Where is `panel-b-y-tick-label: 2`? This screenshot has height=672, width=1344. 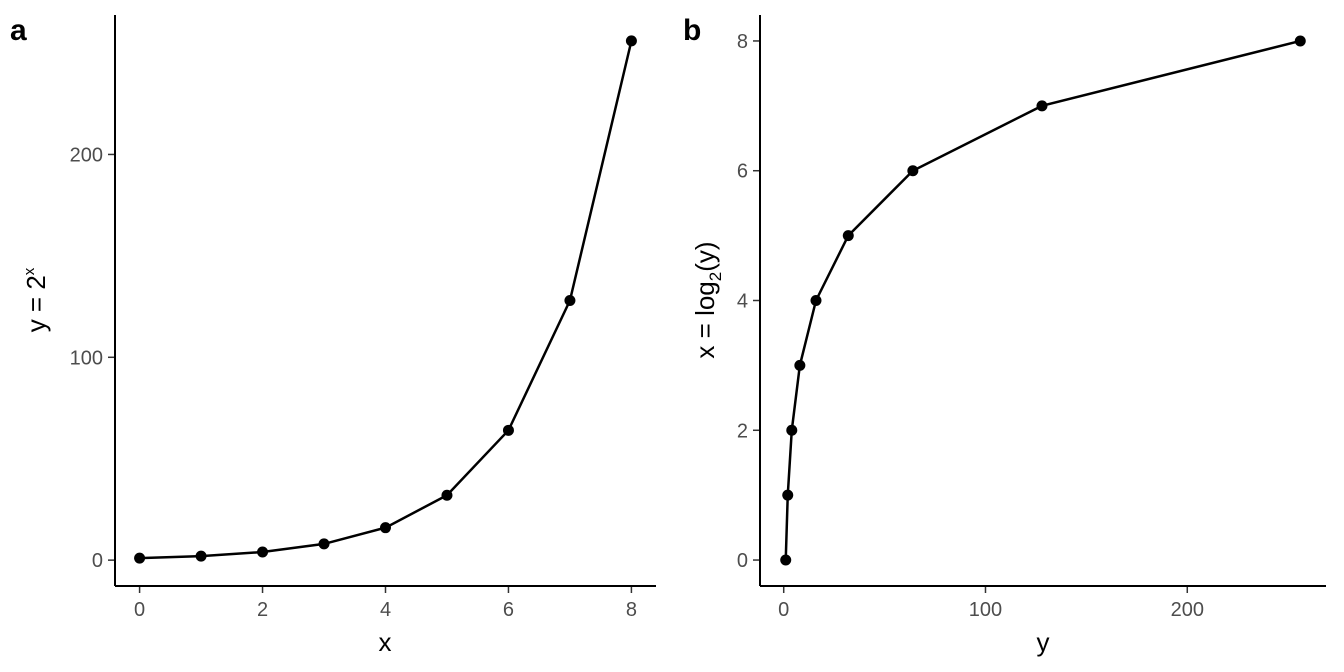 panel-b-y-tick-label: 2 is located at coordinates (742, 431).